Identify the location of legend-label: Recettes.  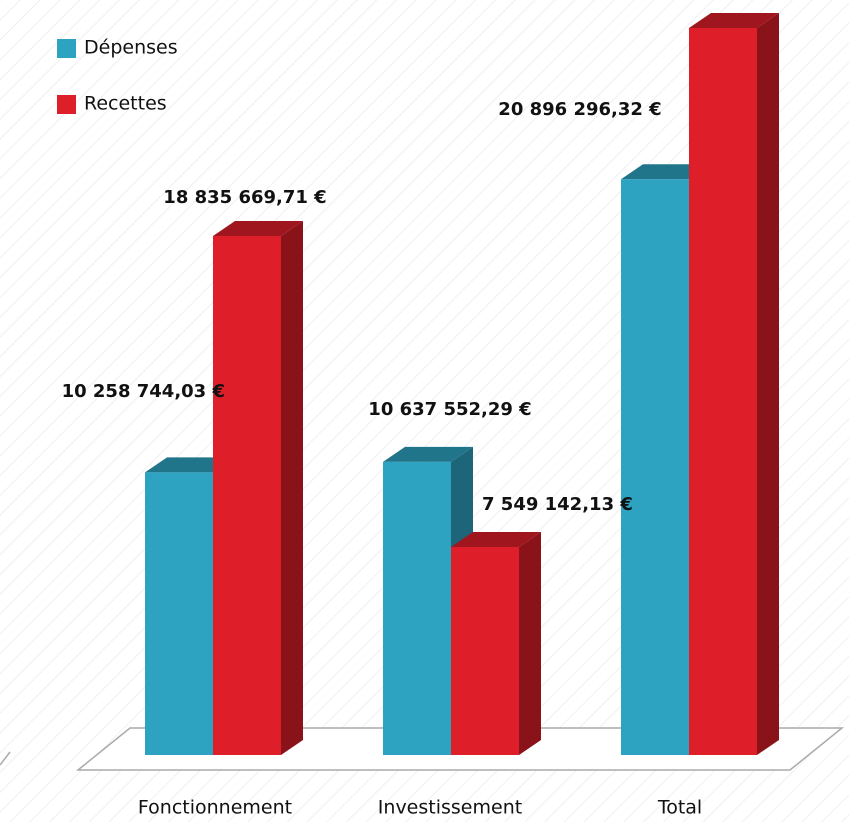
(125, 104).